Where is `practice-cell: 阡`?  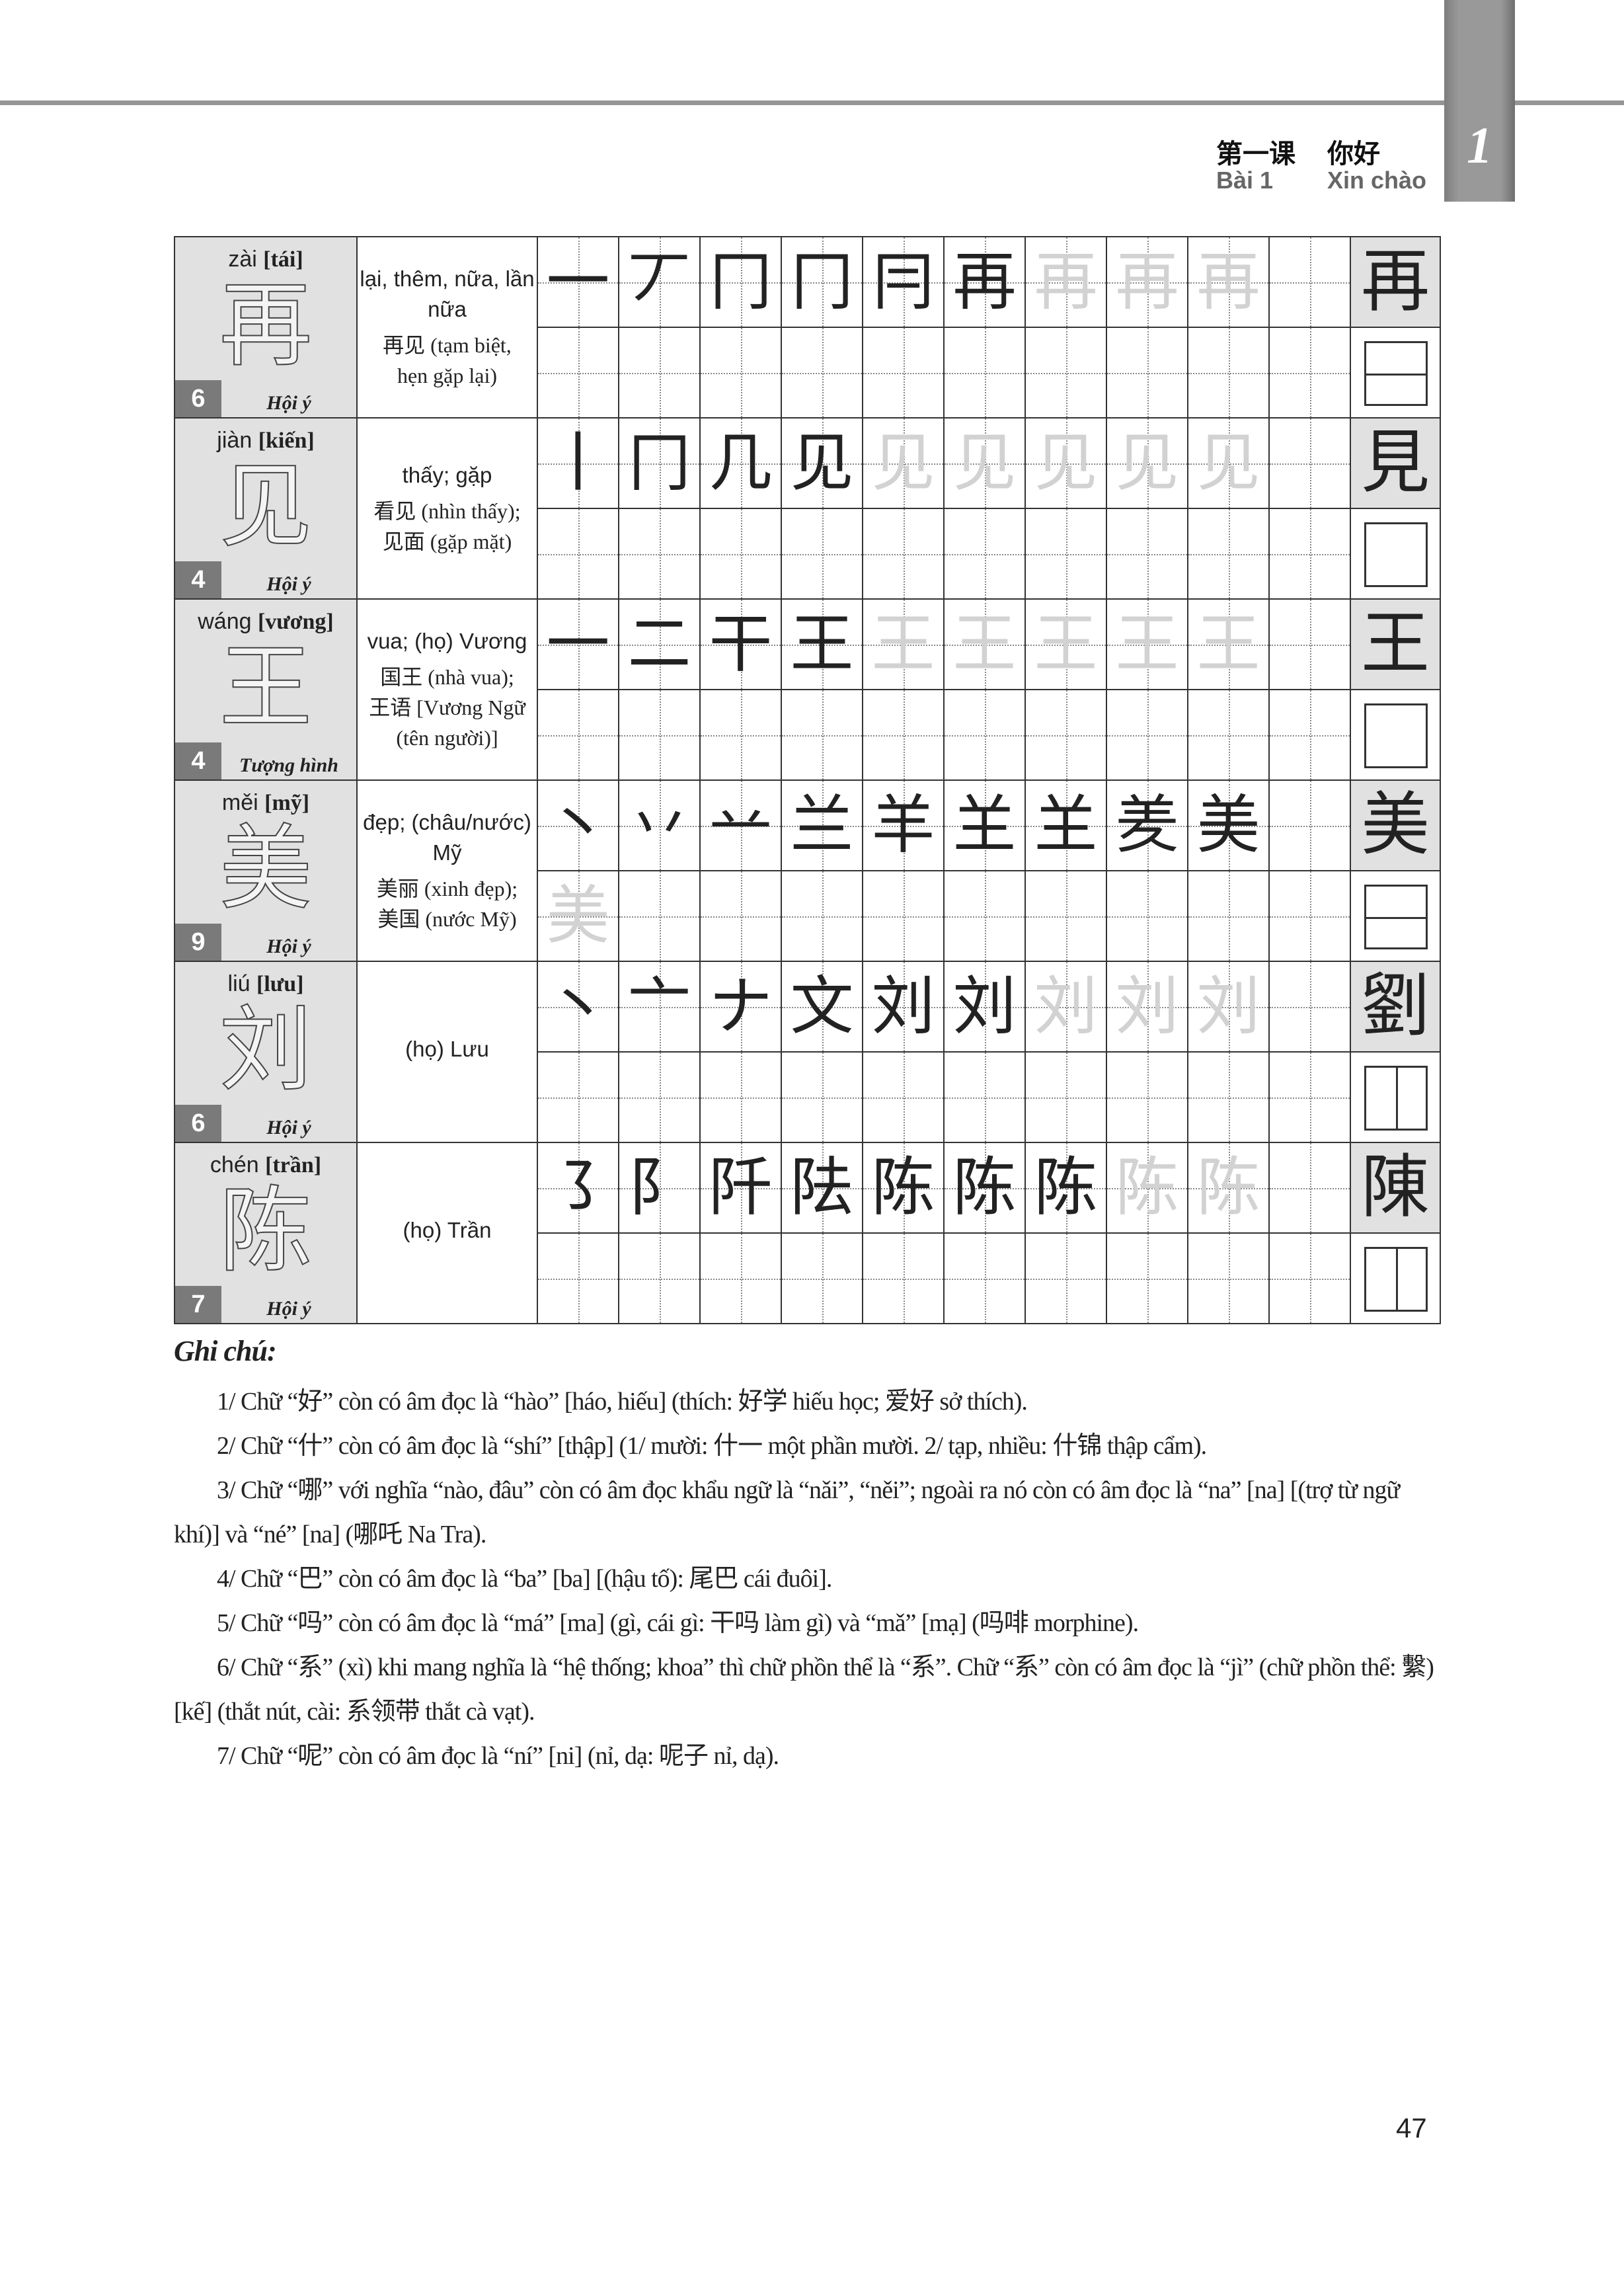
practice-cell: 阡 is located at coordinates (740, 1188).